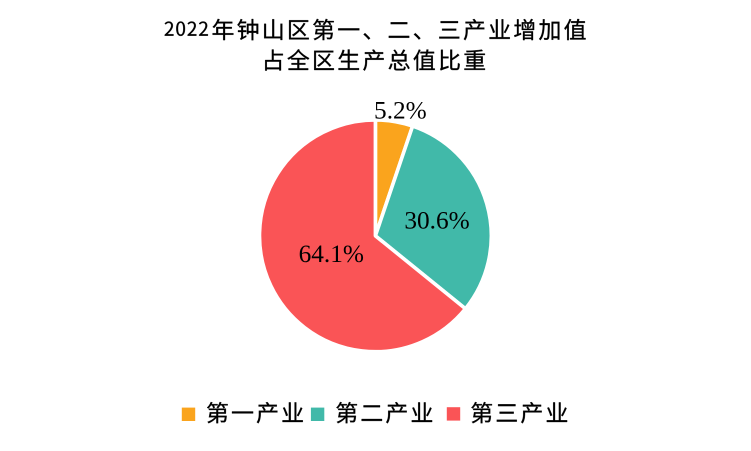  What do you see at coordinates (436, 220) in the screenshot?
I see `svg-text: 30.6%` at bounding box center [436, 220].